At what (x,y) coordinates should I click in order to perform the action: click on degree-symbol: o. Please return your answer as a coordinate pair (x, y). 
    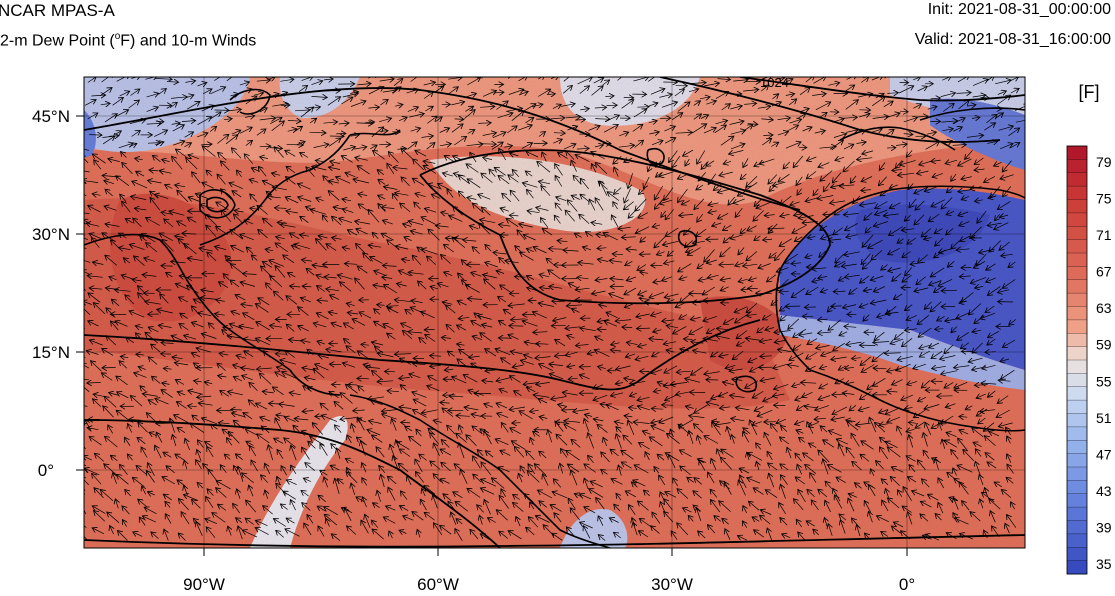
    Looking at the image, I should click on (117, 36).